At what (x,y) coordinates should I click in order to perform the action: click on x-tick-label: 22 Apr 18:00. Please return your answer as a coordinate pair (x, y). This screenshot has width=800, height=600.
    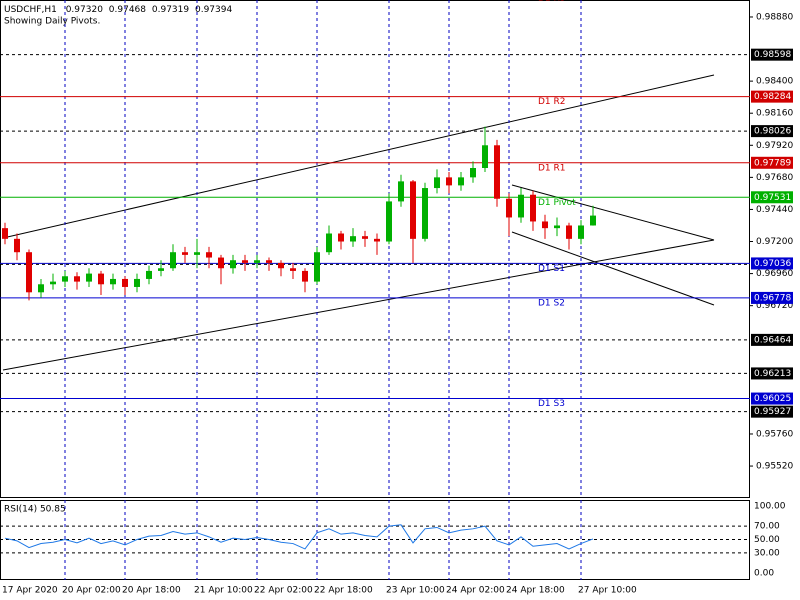
    Looking at the image, I should click on (343, 591).